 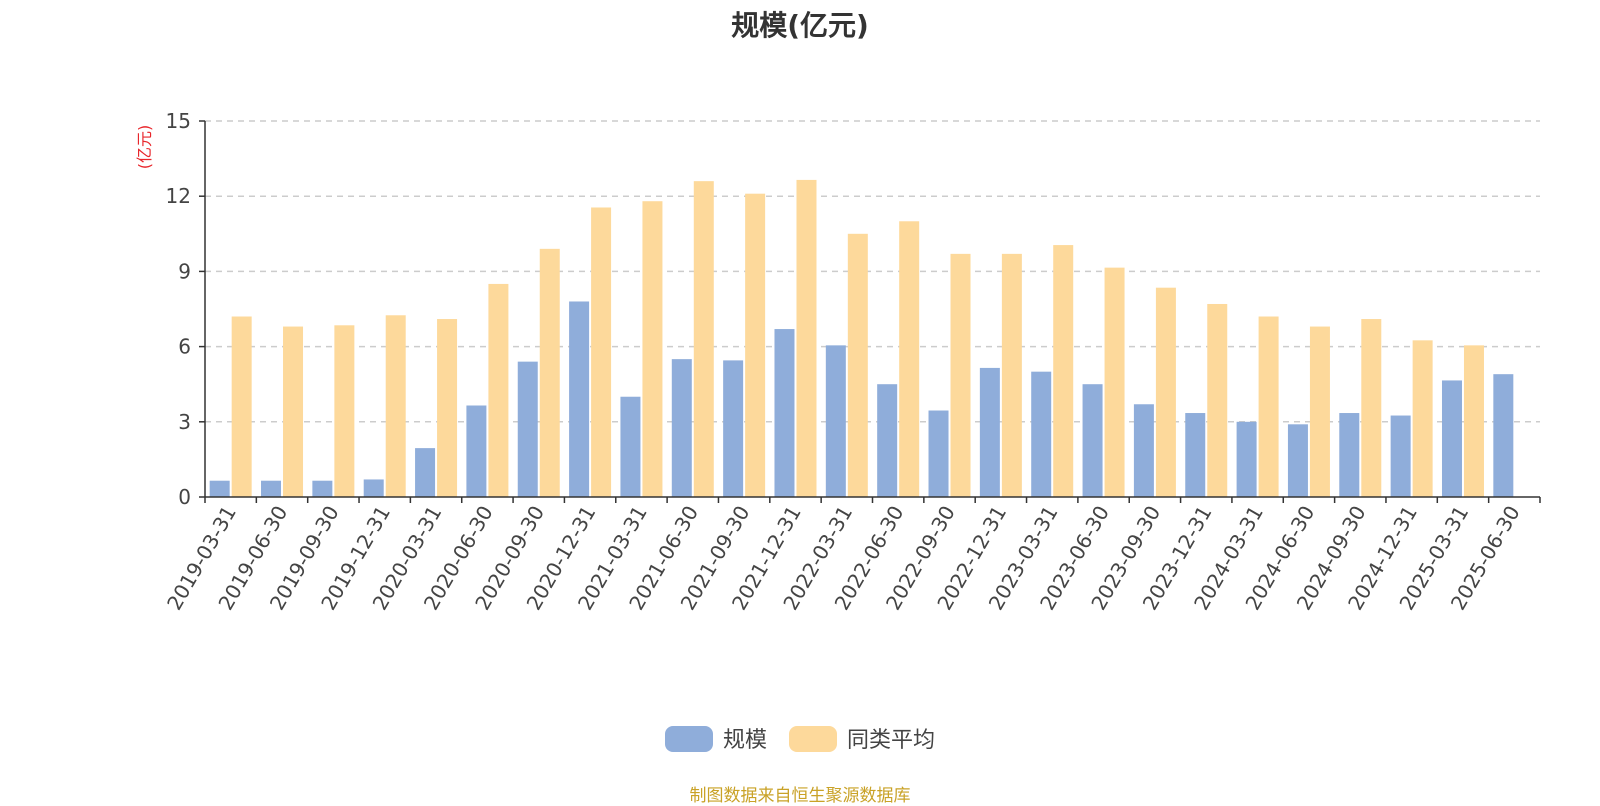 I want to click on y-tick-label: 3, so click(x=184, y=422).